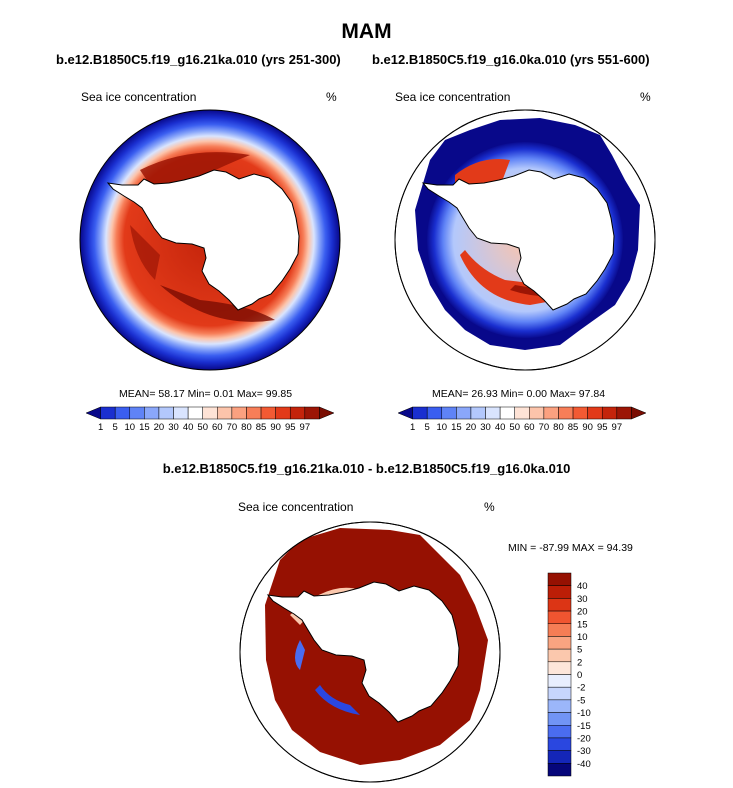  What do you see at coordinates (159, 427) in the screenshot?
I see `panel1-colorbar-tick-label: 20` at bounding box center [159, 427].